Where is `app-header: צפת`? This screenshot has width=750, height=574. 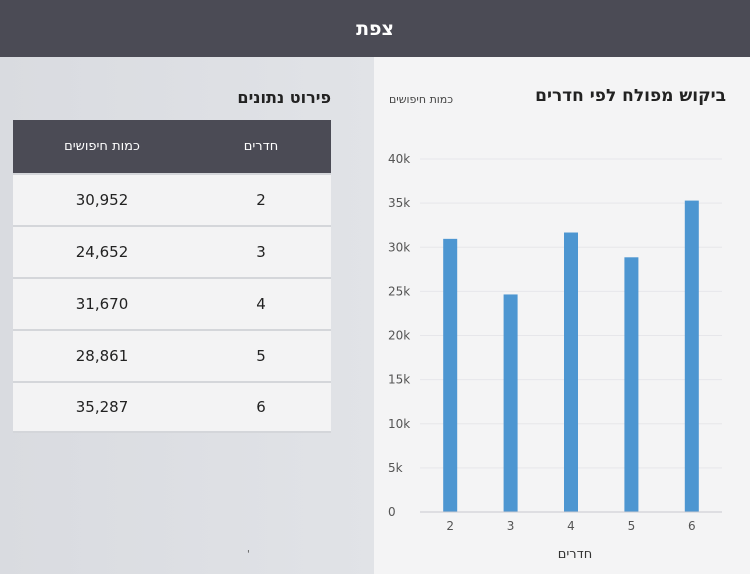
app-header: צפת is located at coordinates (375, 28).